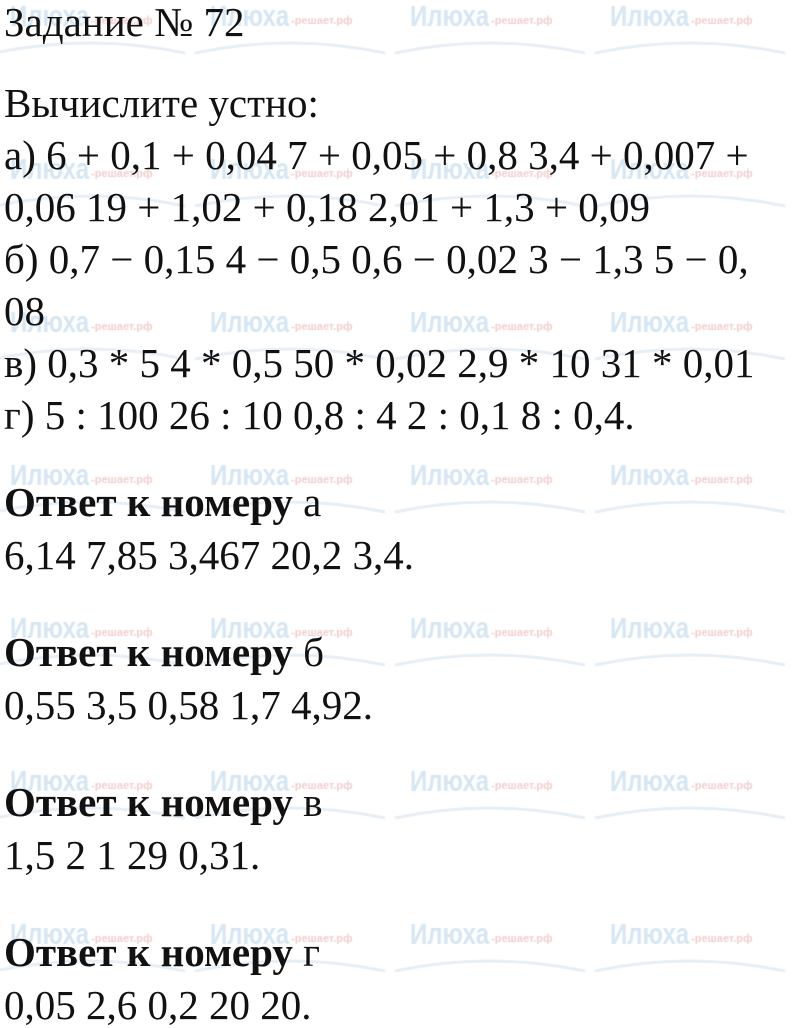  What do you see at coordinates (163, 802) in the screenshot?
I see `answer-heading-v: Ответ к номеру в` at bounding box center [163, 802].